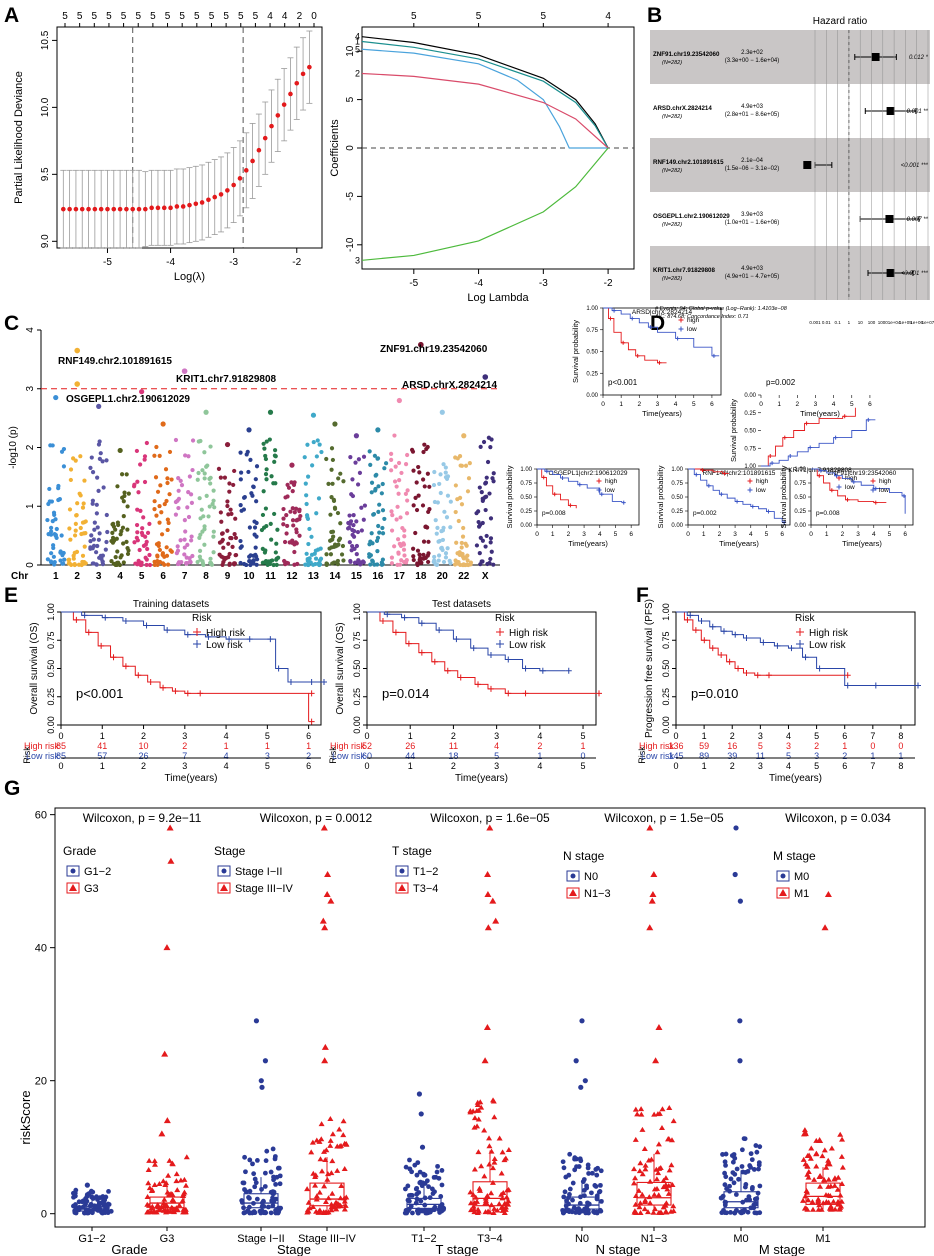  Describe the element at coordinates (357, 640) in the screenshot. I see `E2-y-tick-label: 0.75` at that location.